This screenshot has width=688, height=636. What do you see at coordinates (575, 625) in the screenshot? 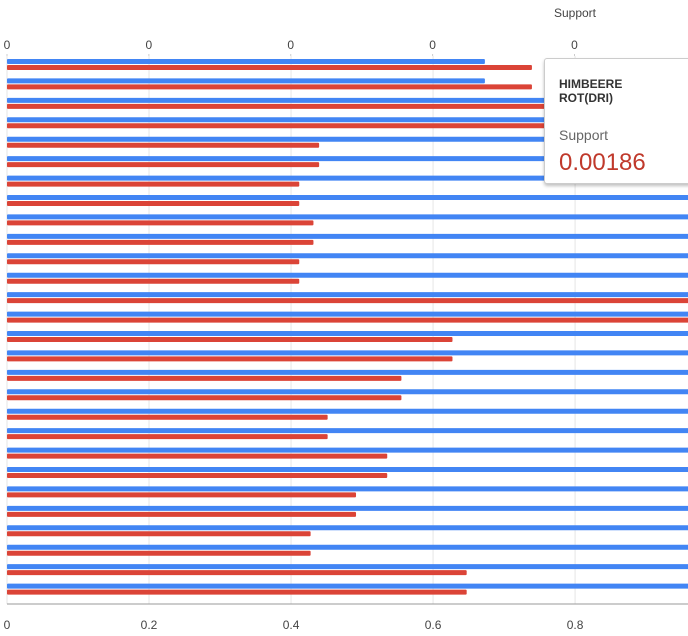
I see `x-tick-label: 0.8` at bounding box center [575, 625].